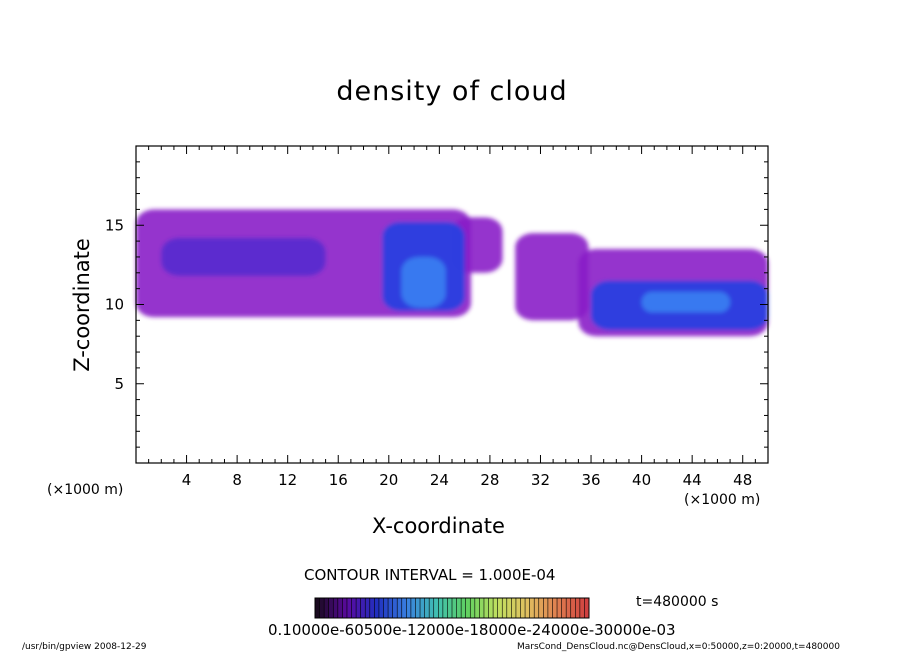 The image size is (904, 654). Describe the element at coordinates (641, 480) in the screenshot. I see `x-tick-label: 40` at that location.